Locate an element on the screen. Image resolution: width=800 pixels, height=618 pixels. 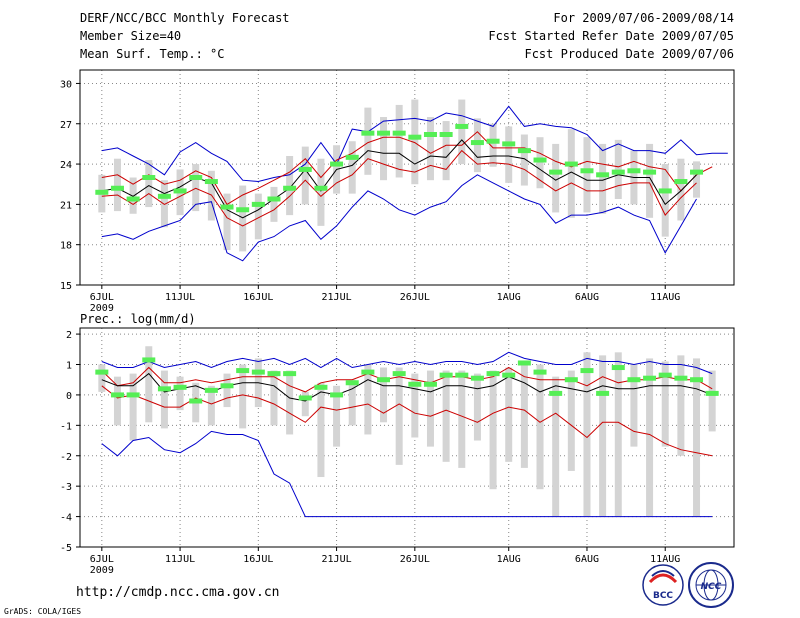
forecast-started: Fcst Started Refer Date 2009/07/05 is located at coordinates (611, 36).